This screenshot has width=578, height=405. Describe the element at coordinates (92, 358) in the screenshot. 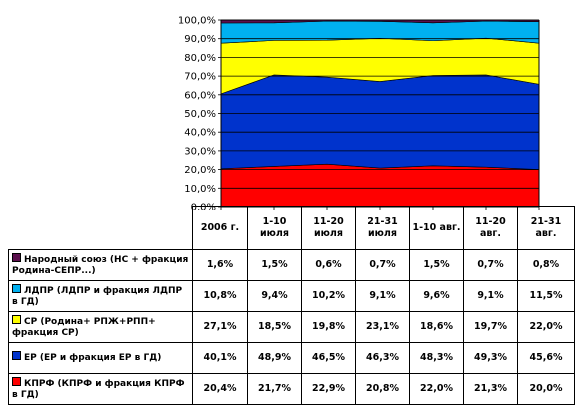

I see `series-name: ЕР (ЕР и фракция ЕР в ГД)` at that location.